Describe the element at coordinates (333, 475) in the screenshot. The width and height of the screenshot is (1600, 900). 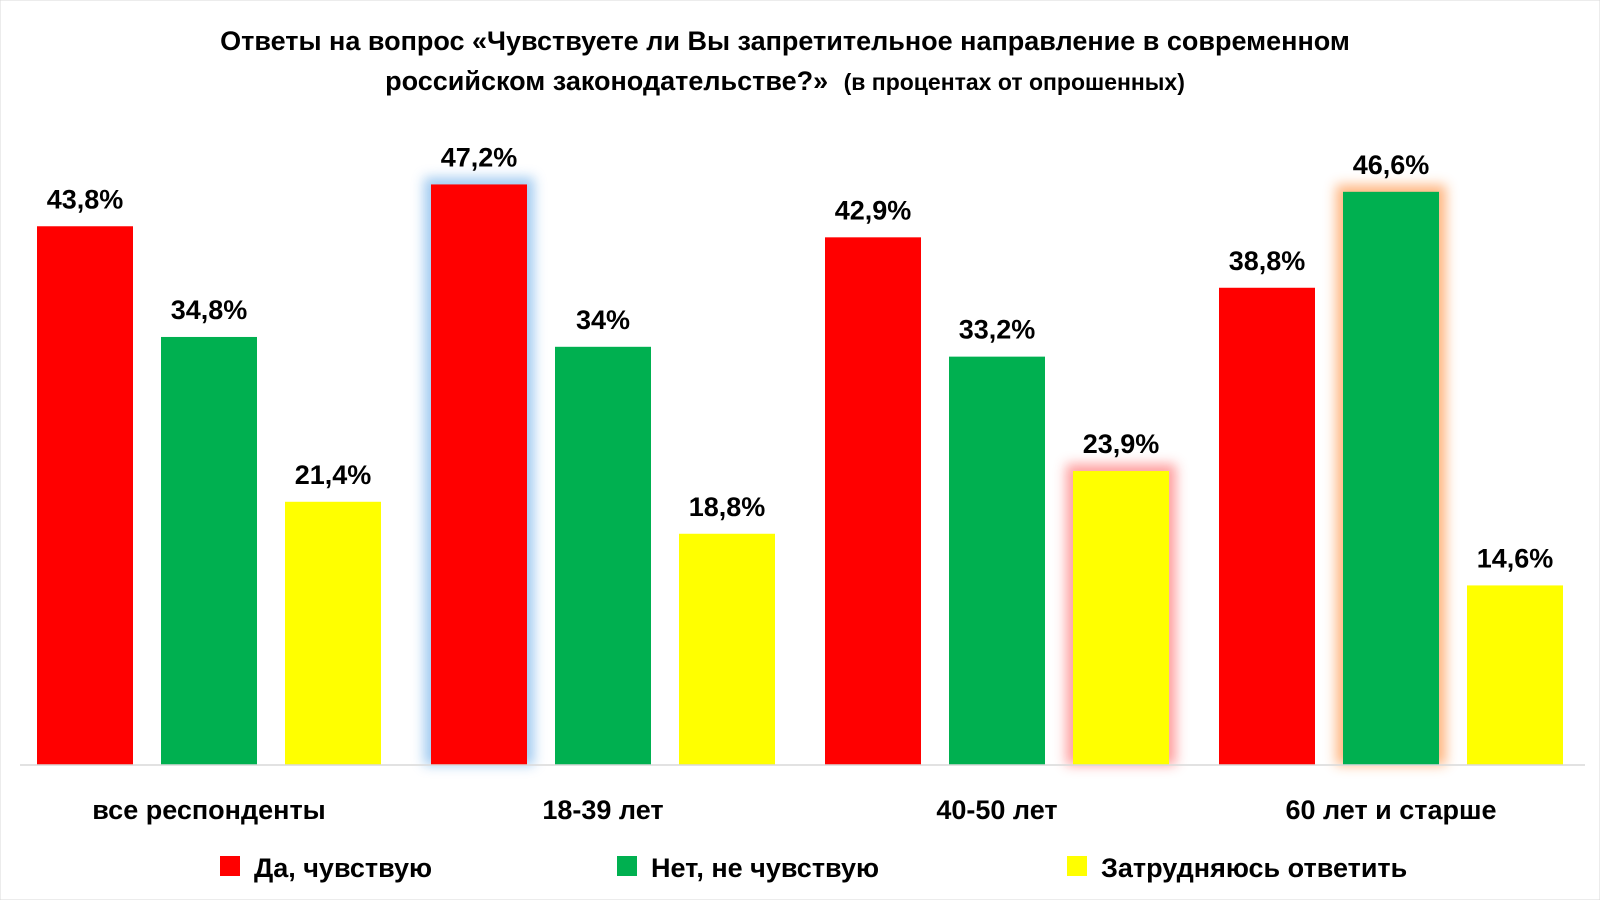
I see `value-label-0-2: 21,4%` at that location.